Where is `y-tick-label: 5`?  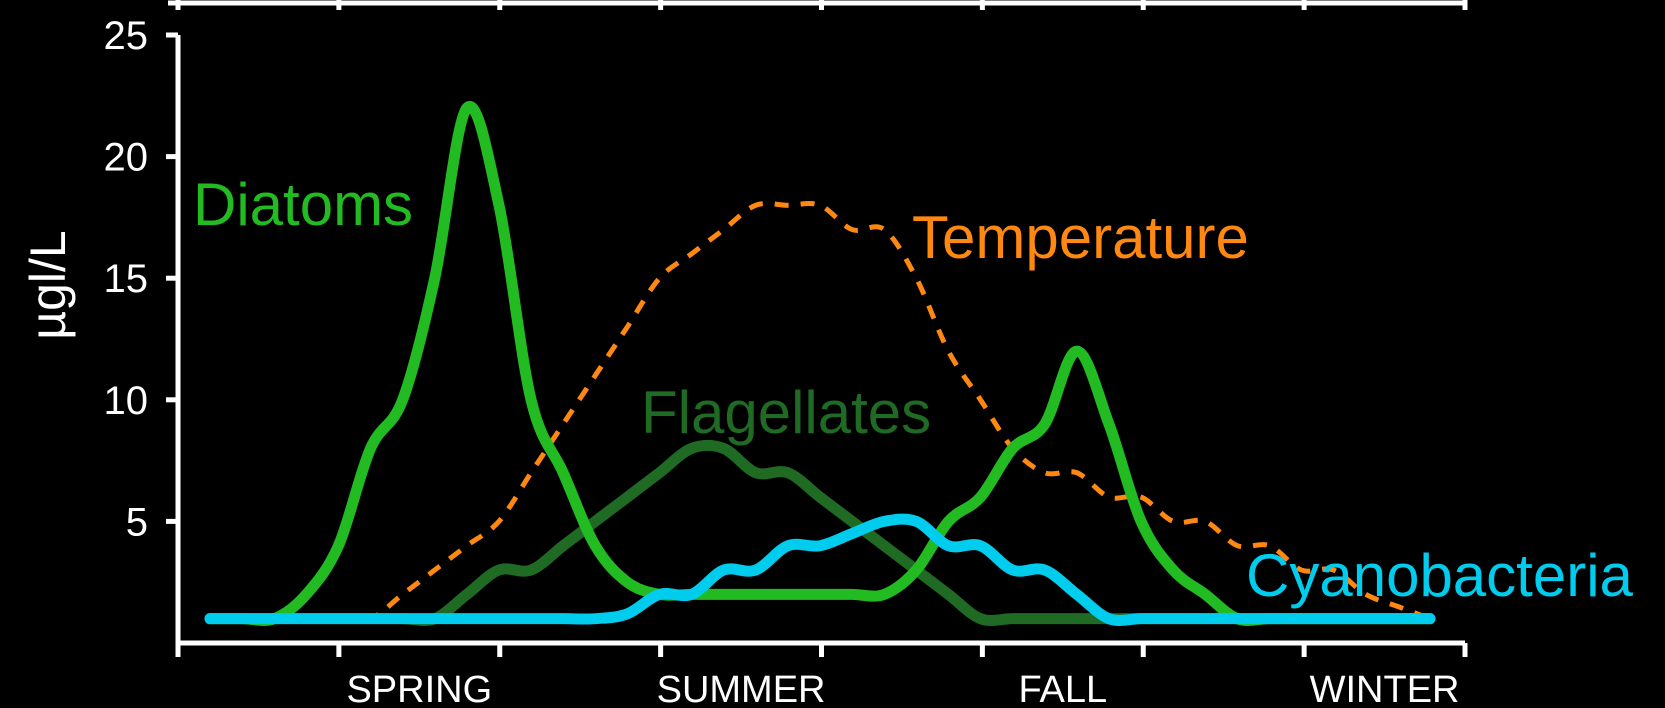
y-tick-label: 5 is located at coordinates (137, 522).